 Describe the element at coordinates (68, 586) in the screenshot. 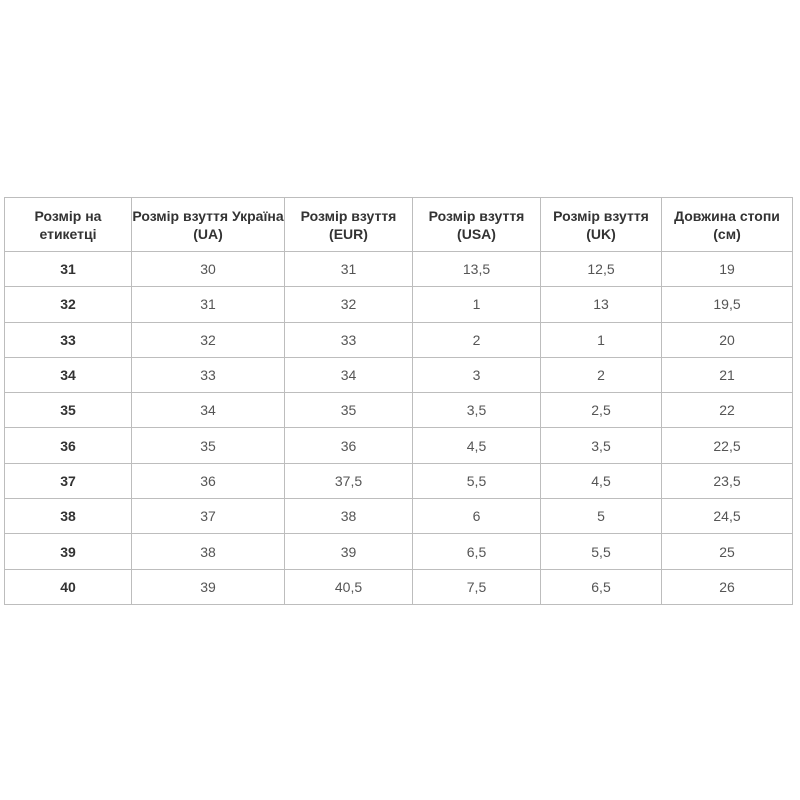

I see `table-cell: 40` at that location.